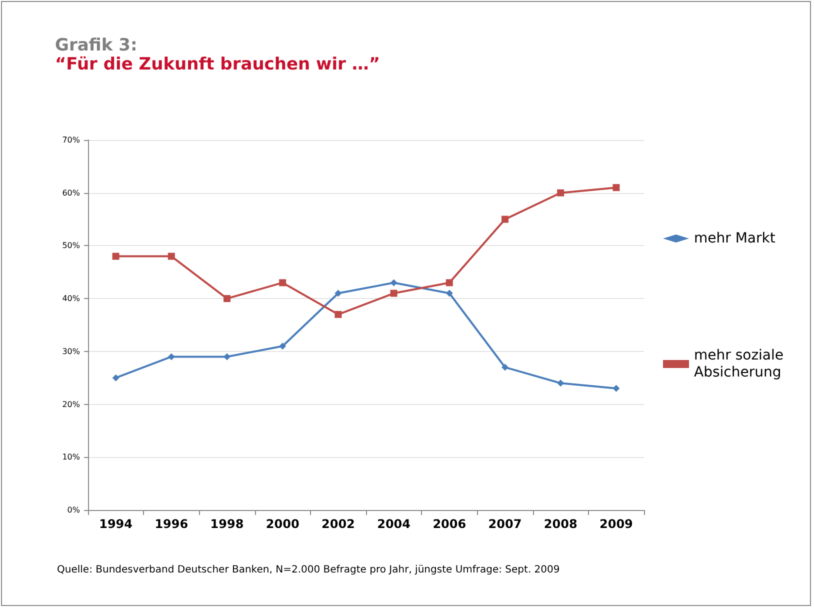 This screenshot has width=814, height=609. I want to click on x-tick-label: 2009, so click(616, 524).